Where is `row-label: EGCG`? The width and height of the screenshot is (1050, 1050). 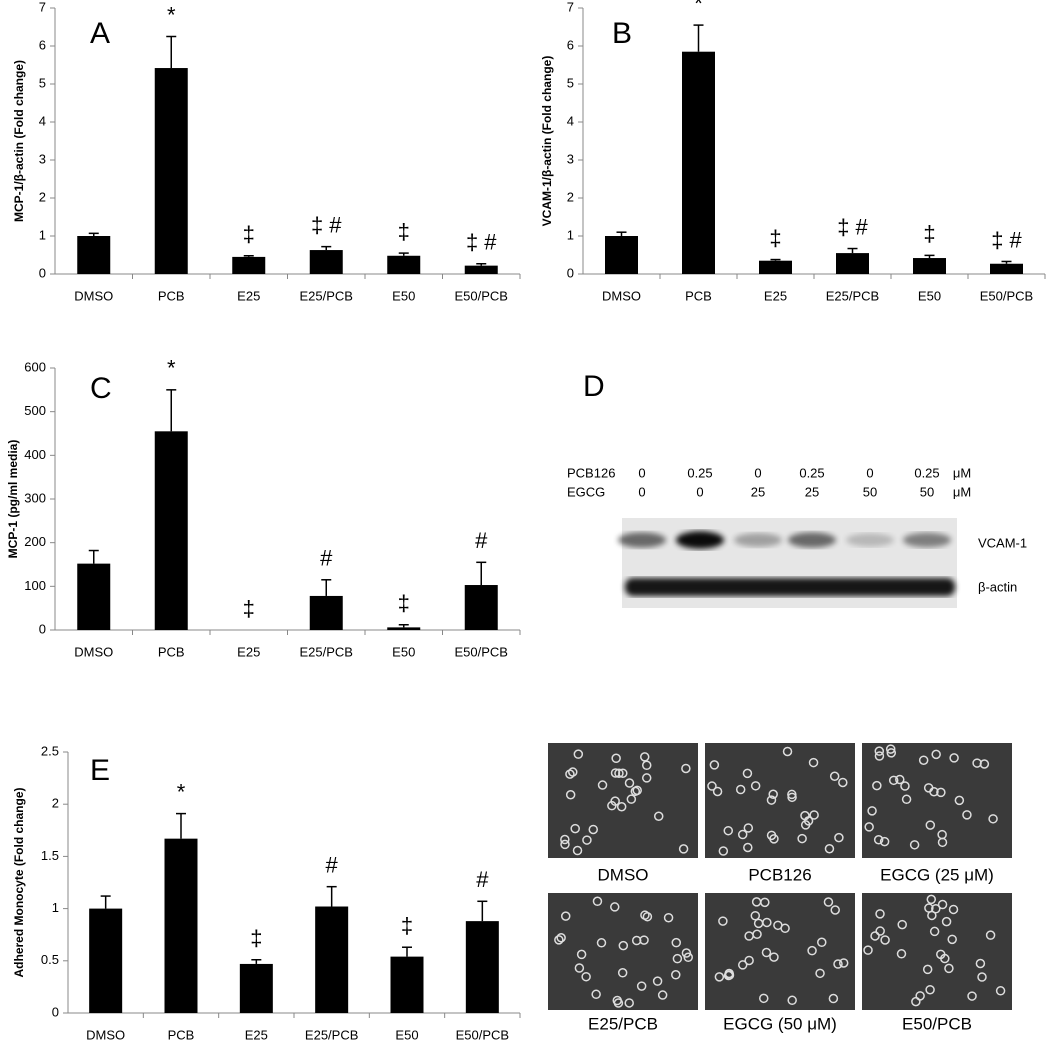 row-label: EGCG is located at coordinates (586, 491).